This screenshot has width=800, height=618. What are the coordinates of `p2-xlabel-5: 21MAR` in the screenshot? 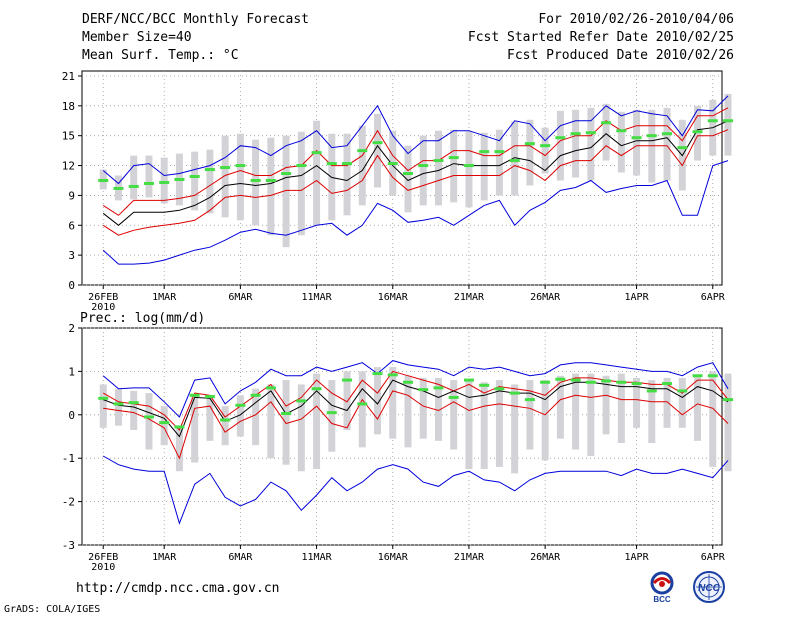 It's located at (469, 557).